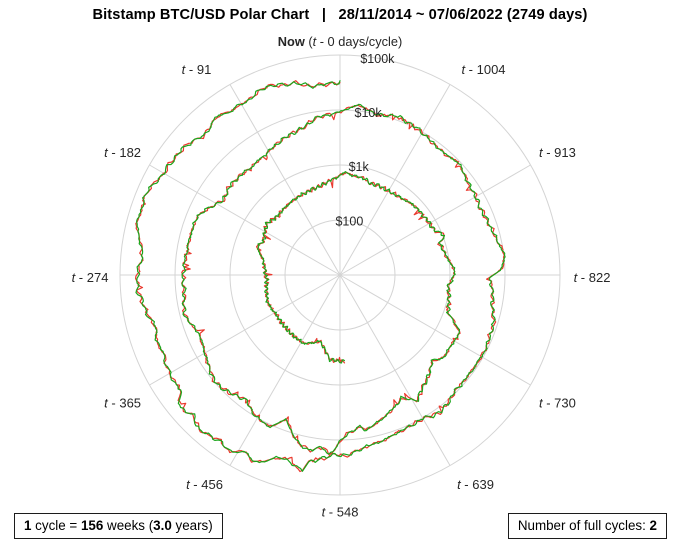 Image resolution: width=680 pixels, height=560 pixels. What do you see at coordinates (653, 525) in the screenshot?
I see `text-segment: 2` at bounding box center [653, 525].